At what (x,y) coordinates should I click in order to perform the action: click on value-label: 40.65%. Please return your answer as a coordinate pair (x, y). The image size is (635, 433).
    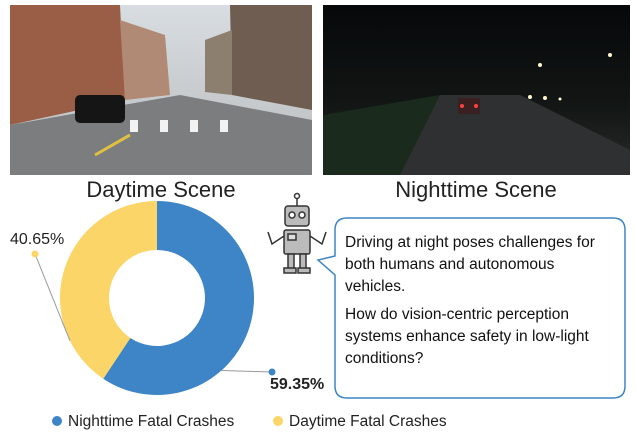
    Looking at the image, I should click on (37, 239).